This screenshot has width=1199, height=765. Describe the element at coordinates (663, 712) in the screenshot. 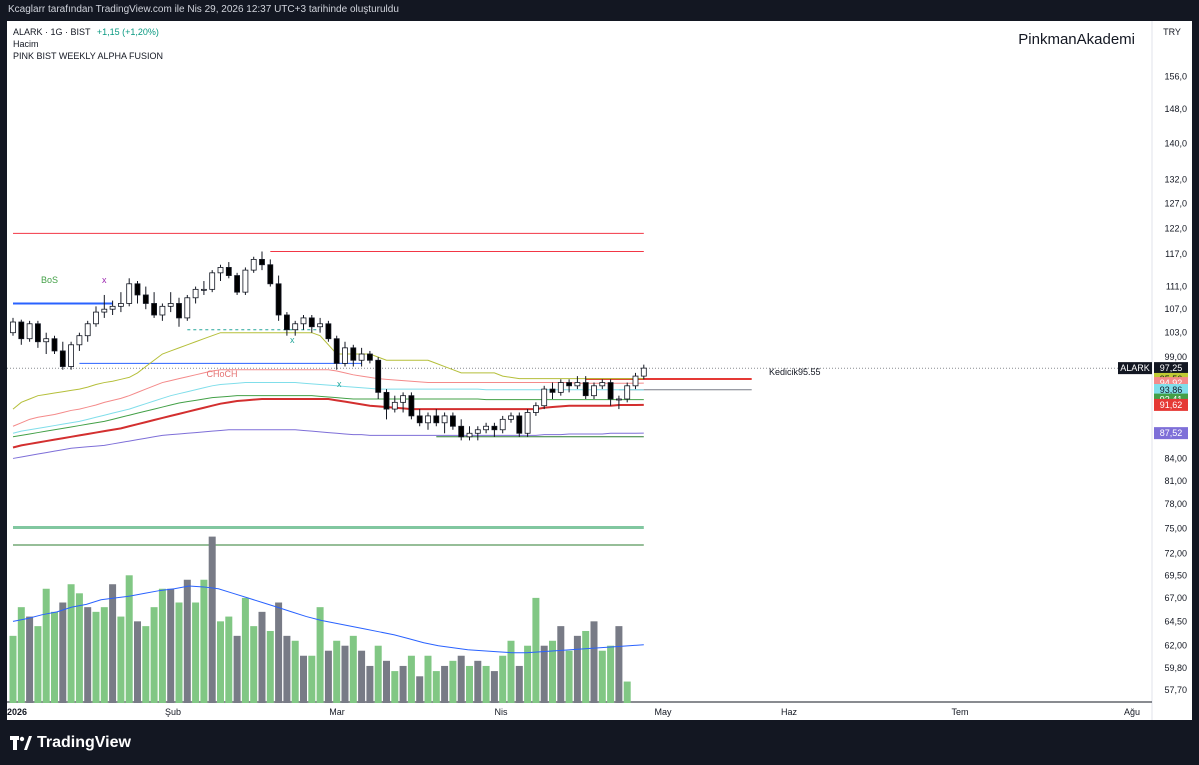

I see `x-tick-label: May` at that location.